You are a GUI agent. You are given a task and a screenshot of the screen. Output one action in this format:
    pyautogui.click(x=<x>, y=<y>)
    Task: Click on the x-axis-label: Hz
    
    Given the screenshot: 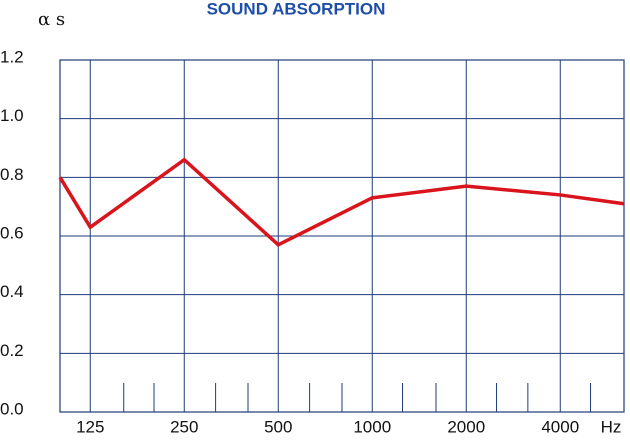 What is the action you would take?
    pyautogui.click(x=611, y=426)
    